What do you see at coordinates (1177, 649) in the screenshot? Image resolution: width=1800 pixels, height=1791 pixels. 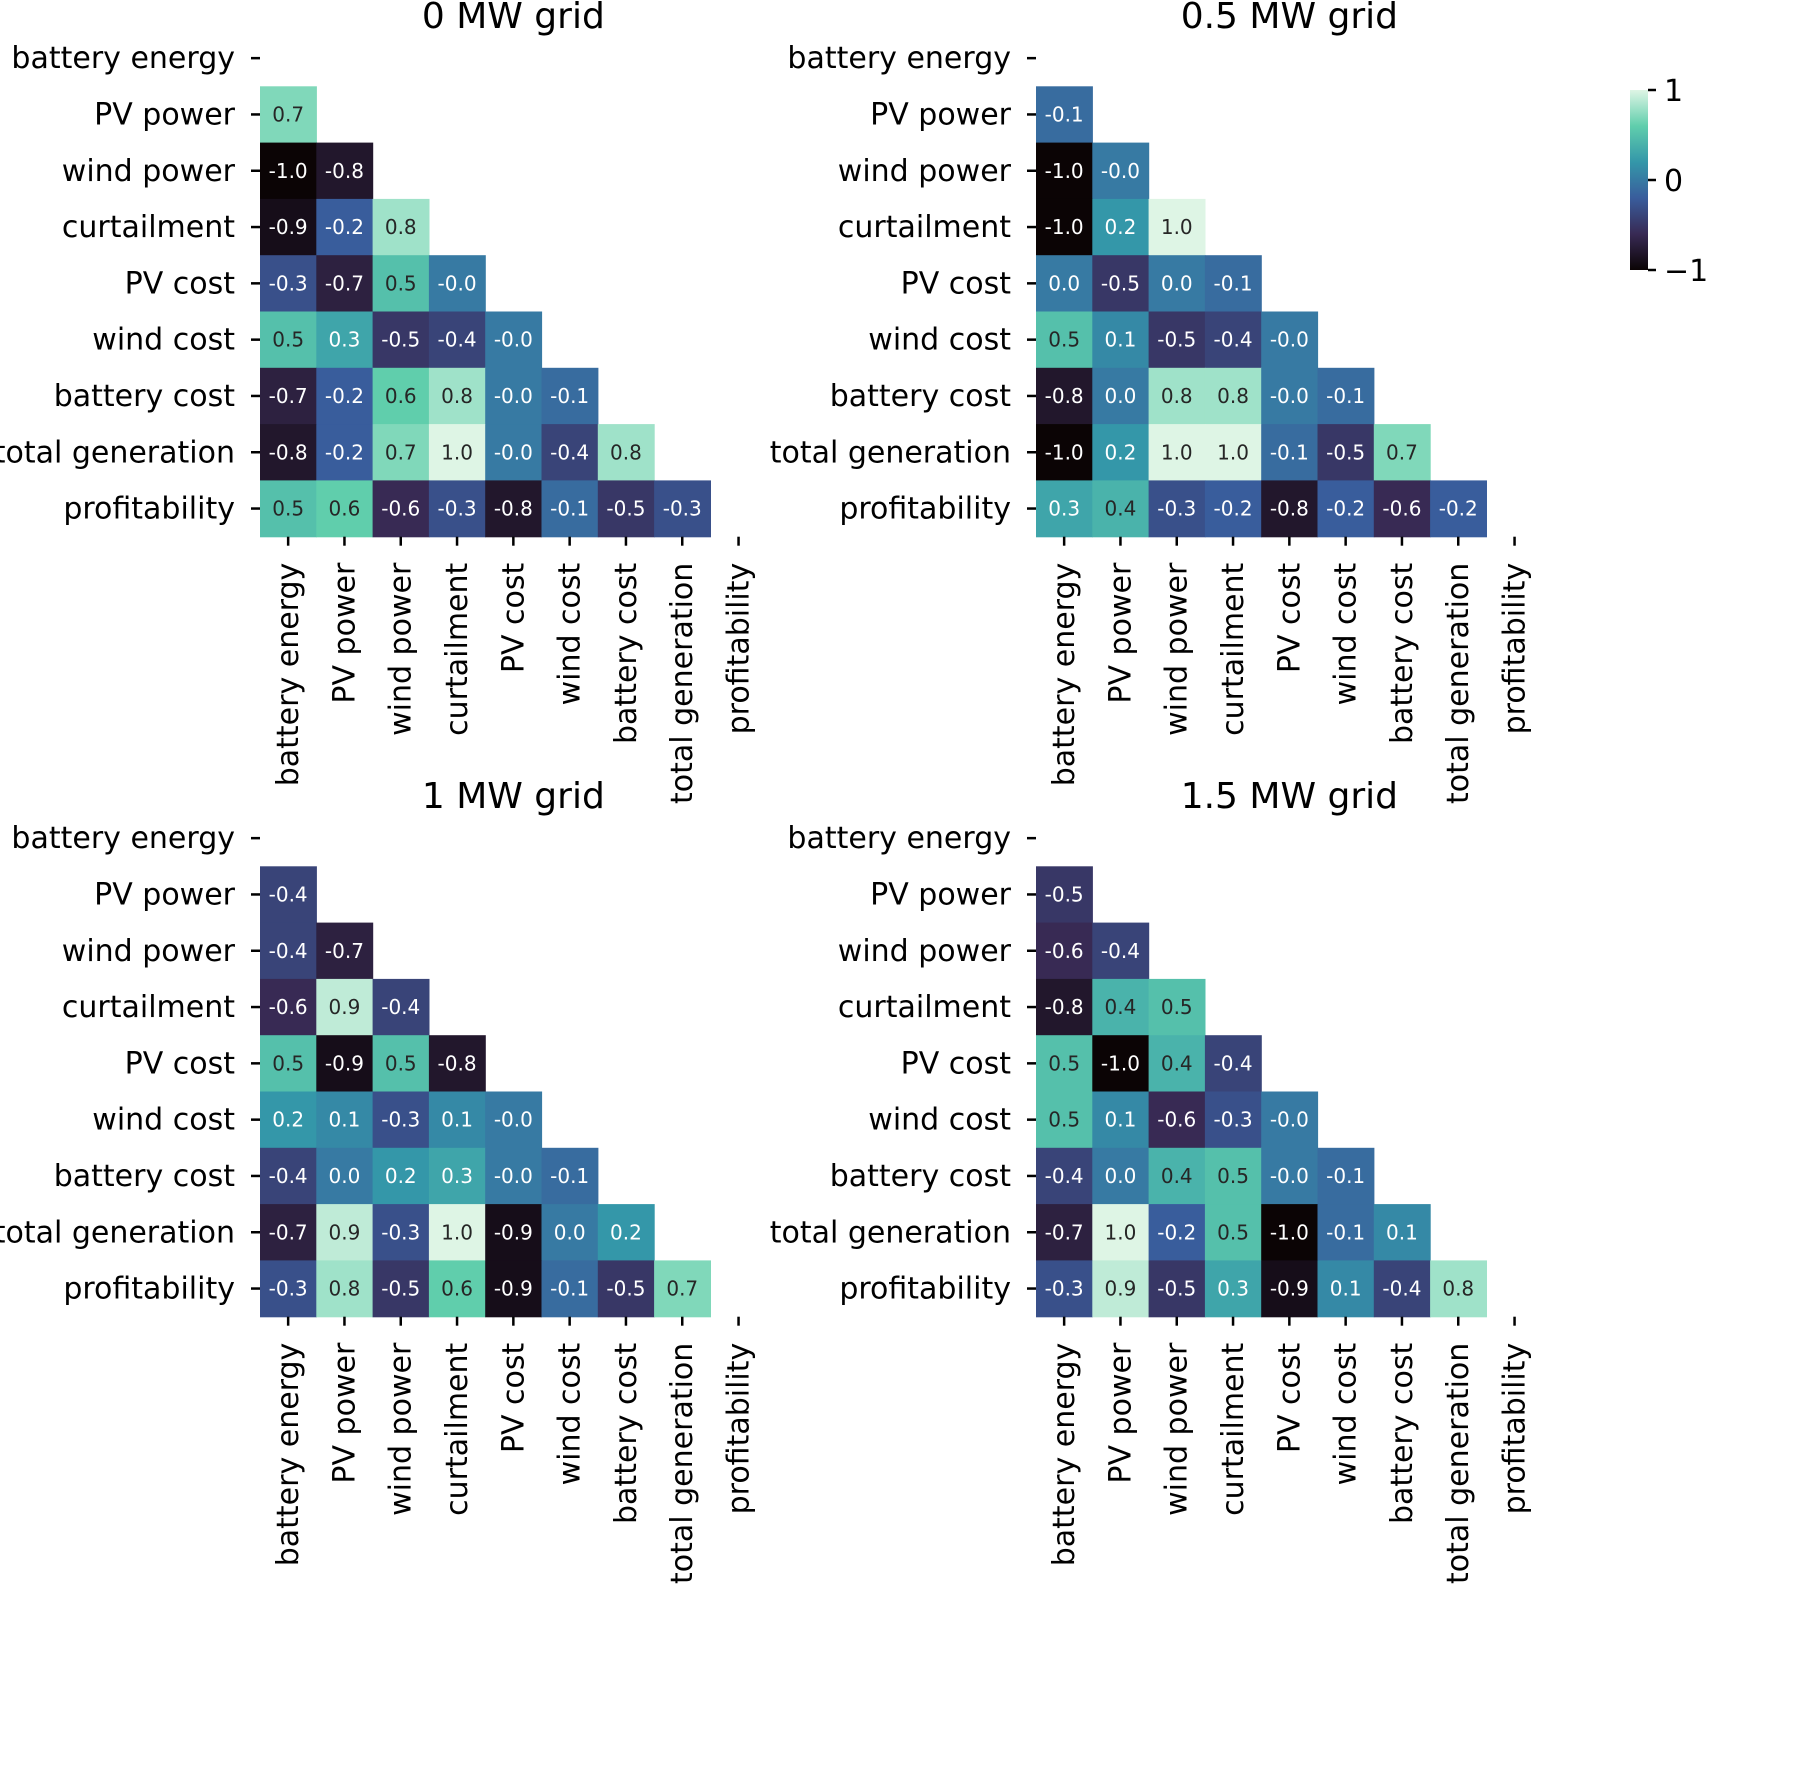 I see `x-tick-label: wind power` at bounding box center [1177, 649].